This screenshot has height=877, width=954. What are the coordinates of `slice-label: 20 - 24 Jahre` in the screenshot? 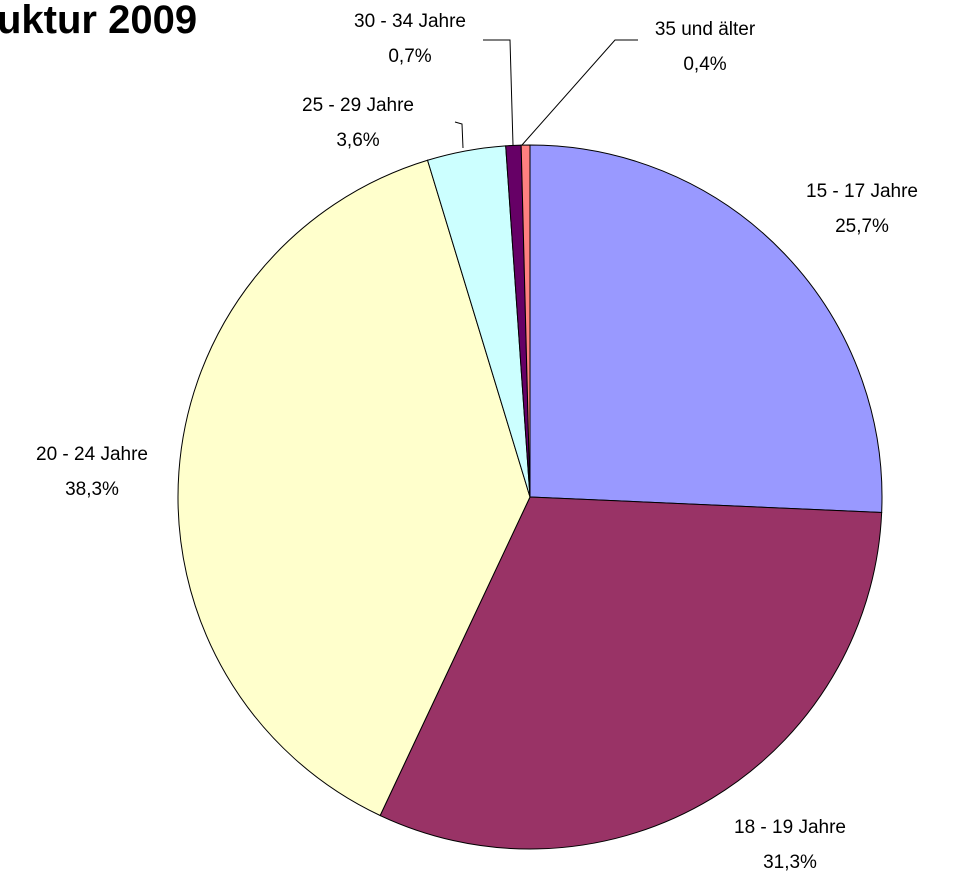 It's located at (92, 454).